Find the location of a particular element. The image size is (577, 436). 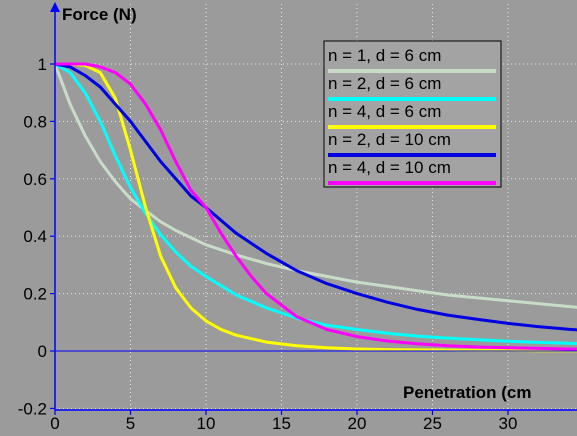

legend-entry-label-2: n = 2, d = 6 cm is located at coordinates (384, 83).